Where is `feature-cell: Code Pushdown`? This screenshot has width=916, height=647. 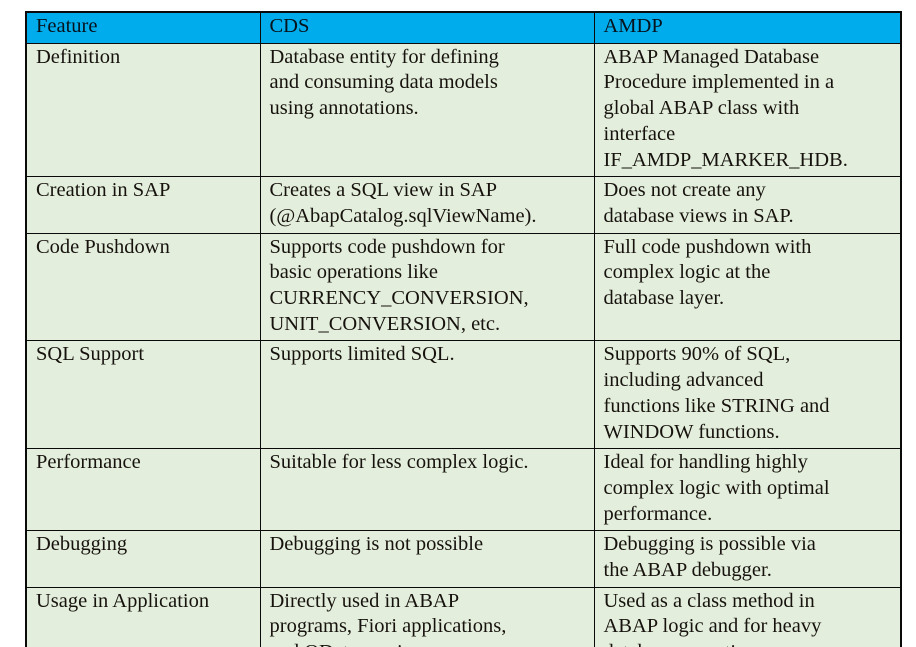 feature-cell: Code Pushdown is located at coordinates (143, 287).